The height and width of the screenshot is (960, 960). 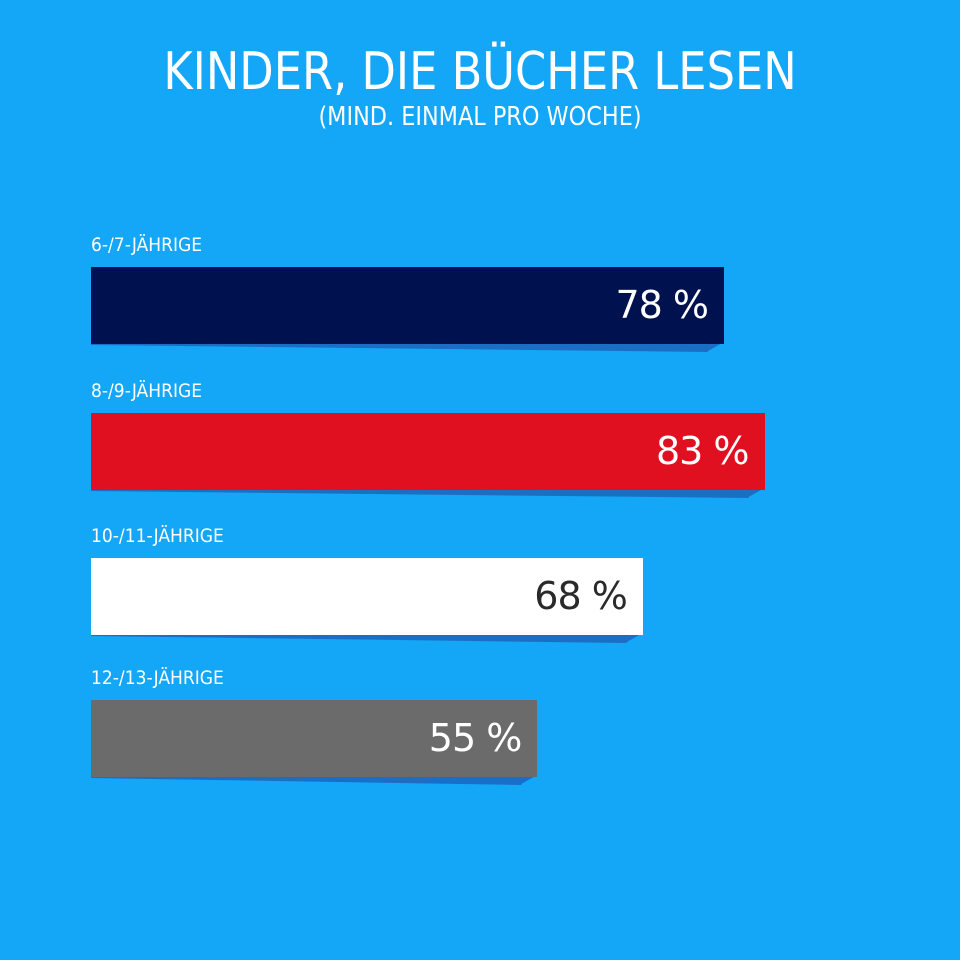 What do you see at coordinates (147, 245) in the screenshot?
I see `category-label: 6-/7-JÄHRIGE` at bounding box center [147, 245].